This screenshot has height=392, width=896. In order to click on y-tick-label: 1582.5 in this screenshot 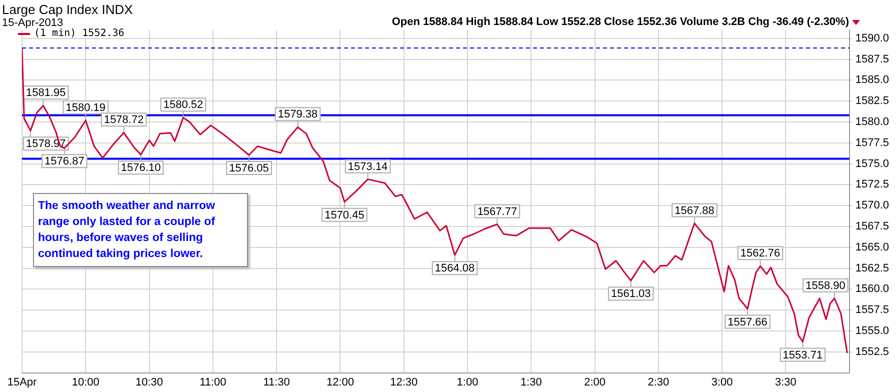, I will do `click(872, 101)`.